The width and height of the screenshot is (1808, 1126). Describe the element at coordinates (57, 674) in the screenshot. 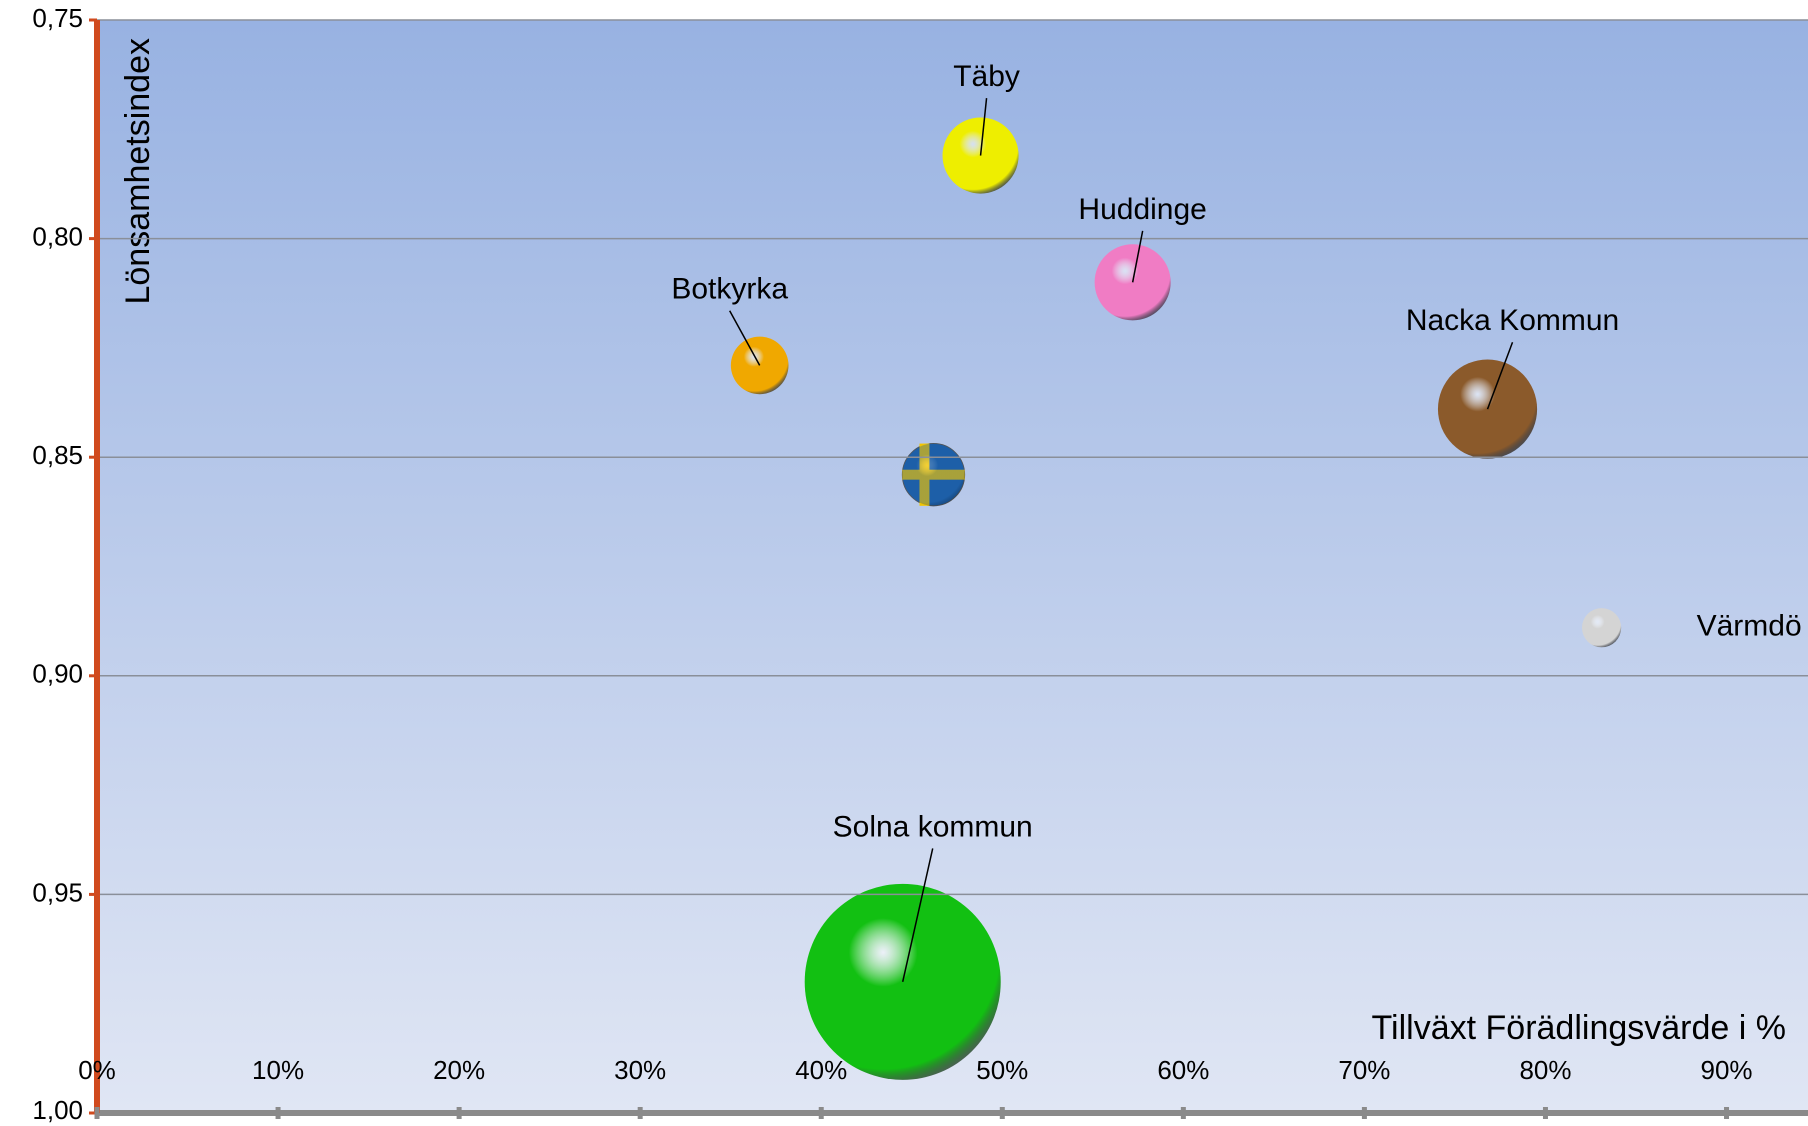

I see `y-tick-label: 0,90` at that location.